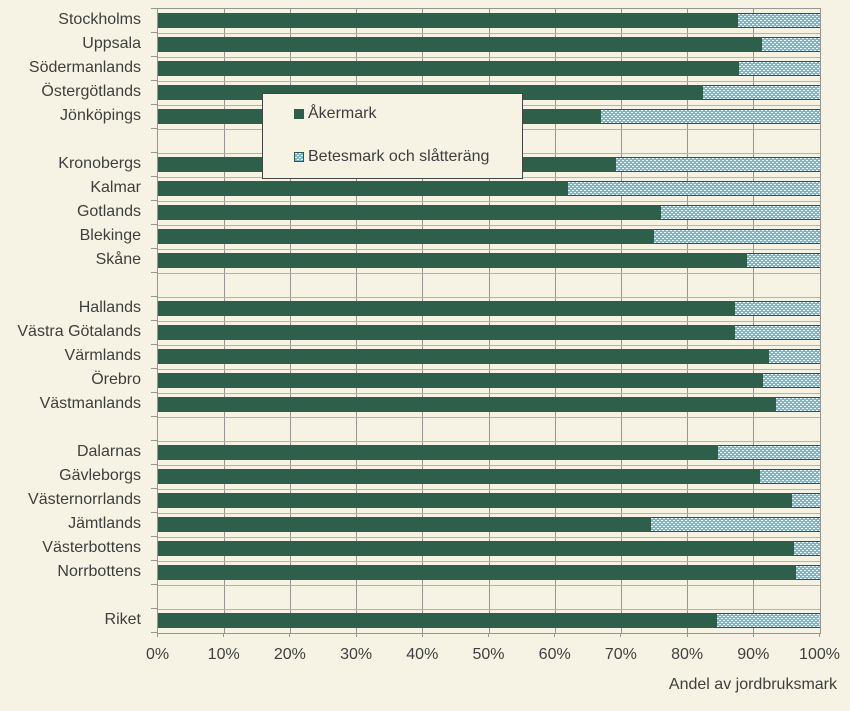  What do you see at coordinates (84, 67) in the screenshot?
I see `category-label: Södermanlands` at bounding box center [84, 67].